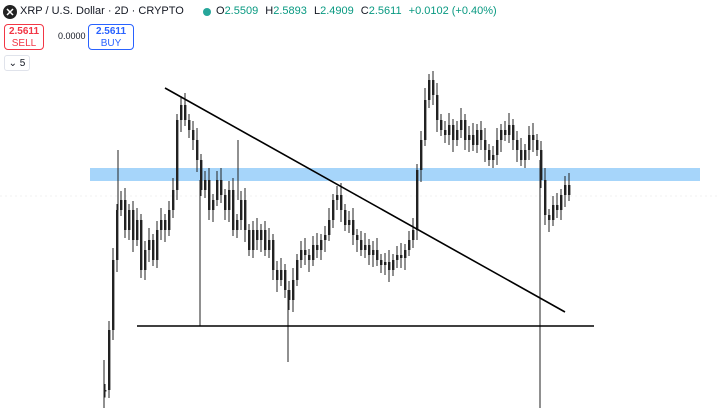 The width and height of the screenshot is (720, 408). I want to click on ohlc-label: H, so click(269, 11).